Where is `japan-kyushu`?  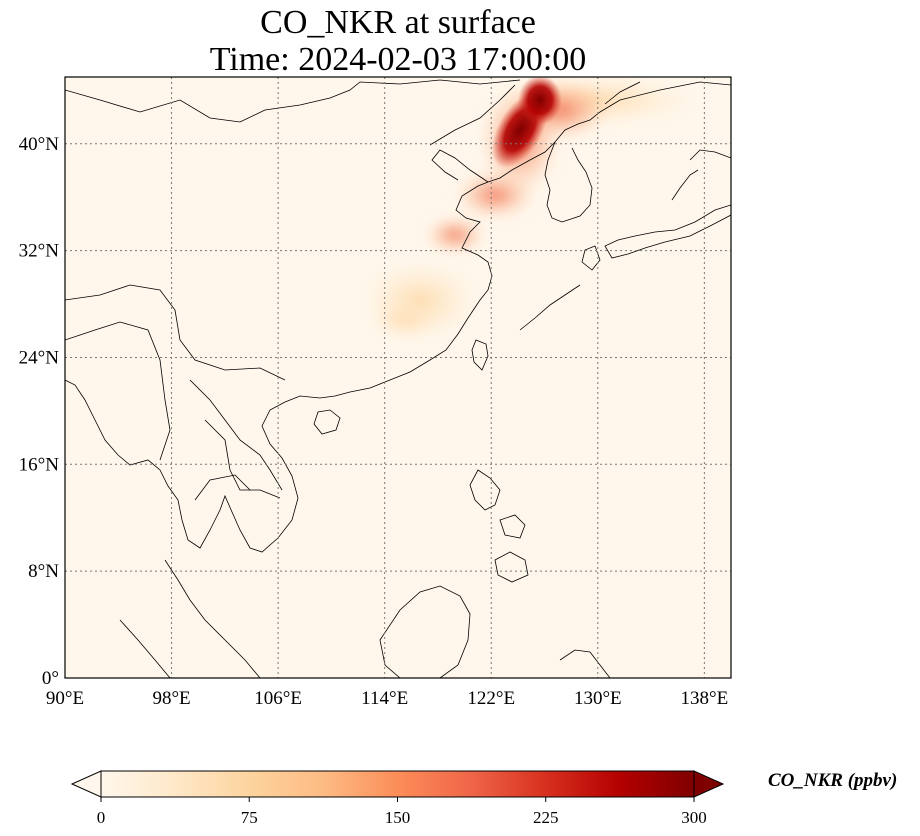
japan-kyushu is located at coordinates (591, 258).